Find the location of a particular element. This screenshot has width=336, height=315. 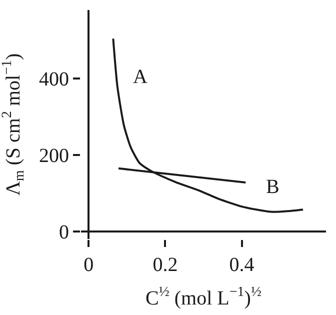

series-label: A is located at coordinates (140, 77).